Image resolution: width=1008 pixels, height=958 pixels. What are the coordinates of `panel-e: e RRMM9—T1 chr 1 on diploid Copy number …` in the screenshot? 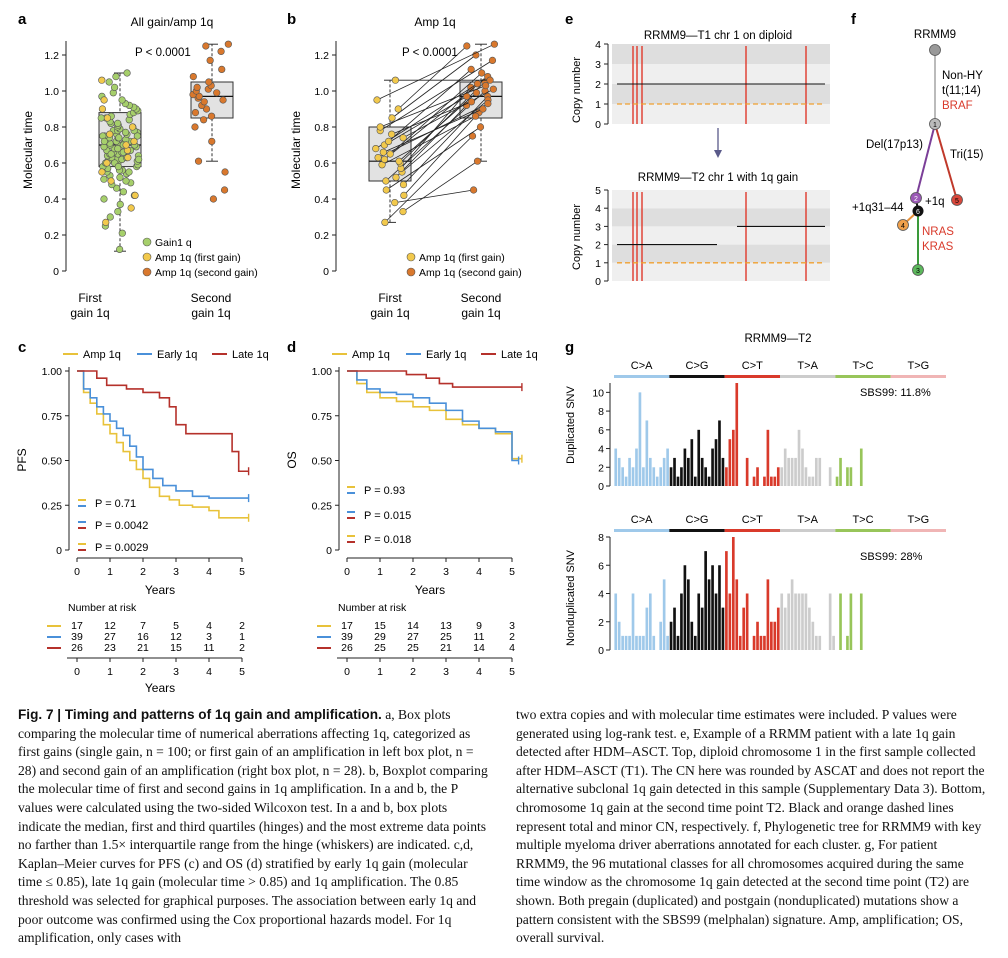 It's located at (697, 149).